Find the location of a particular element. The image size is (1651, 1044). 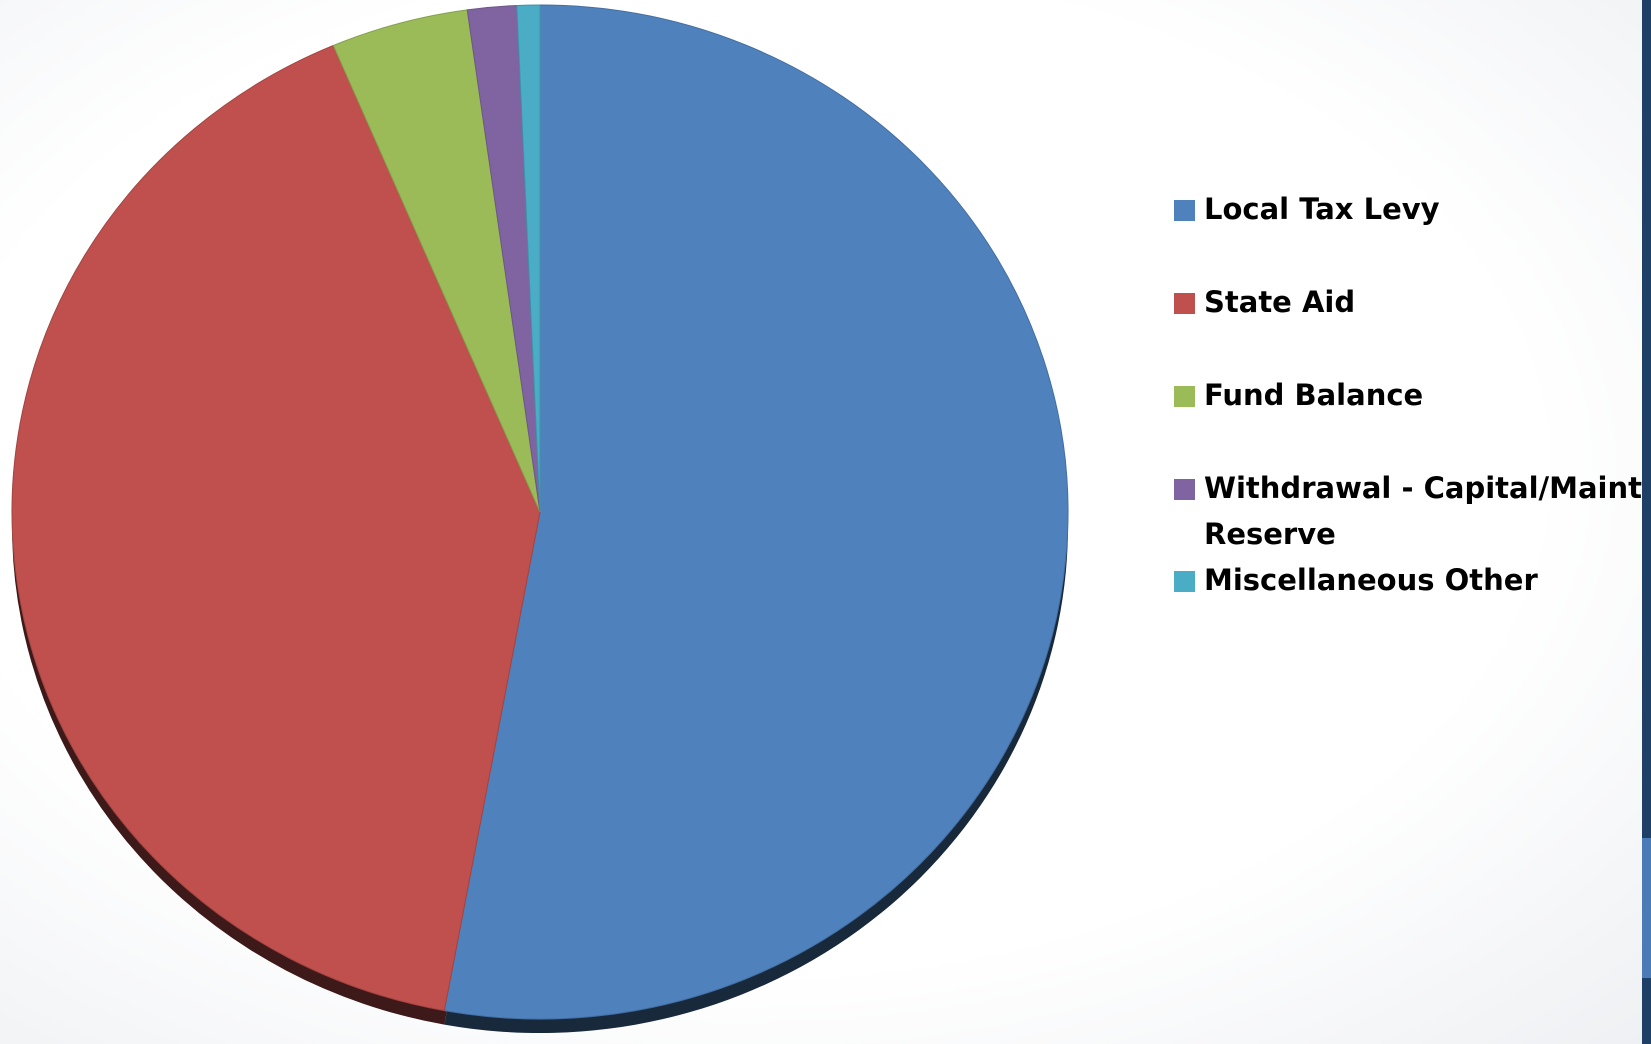

legend-swatch-fund-balance is located at coordinates (1184, 396).